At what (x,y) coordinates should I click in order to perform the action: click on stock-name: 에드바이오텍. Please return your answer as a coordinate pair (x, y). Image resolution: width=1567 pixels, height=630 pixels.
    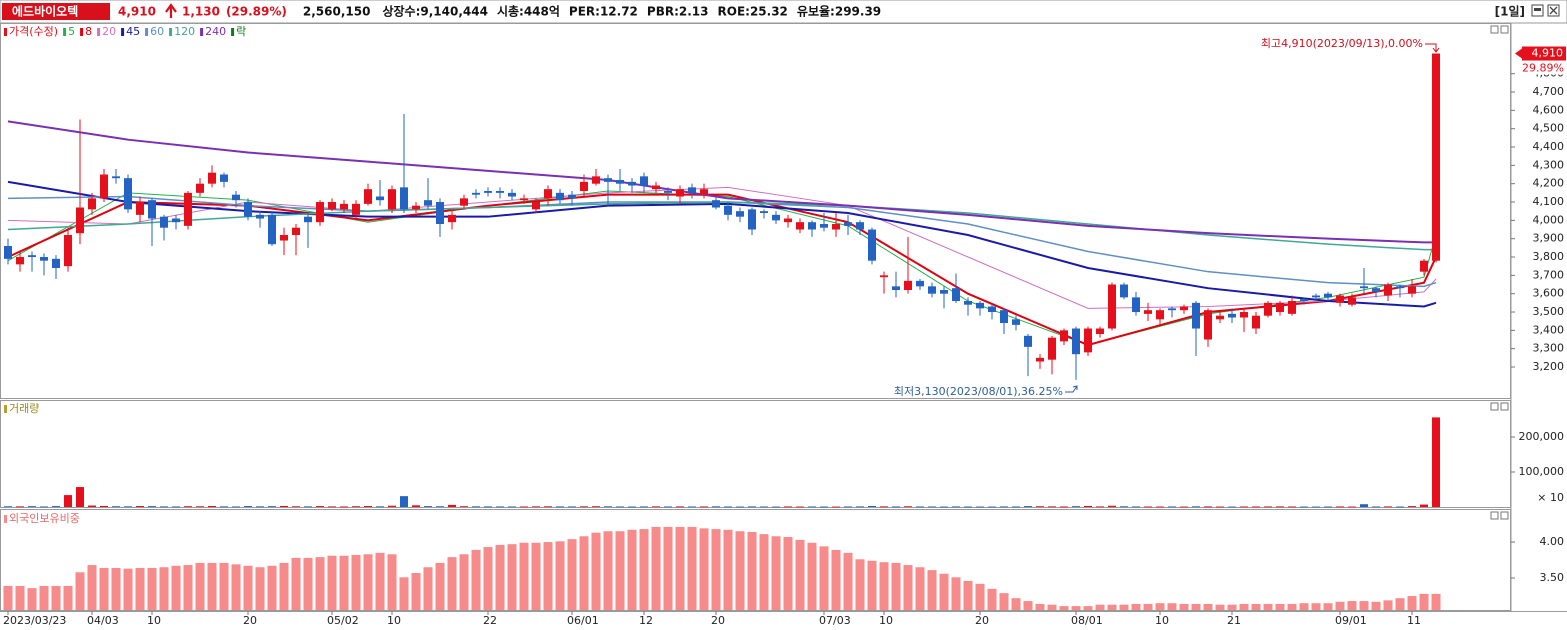
    Looking at the image, I should click on (45, 11).